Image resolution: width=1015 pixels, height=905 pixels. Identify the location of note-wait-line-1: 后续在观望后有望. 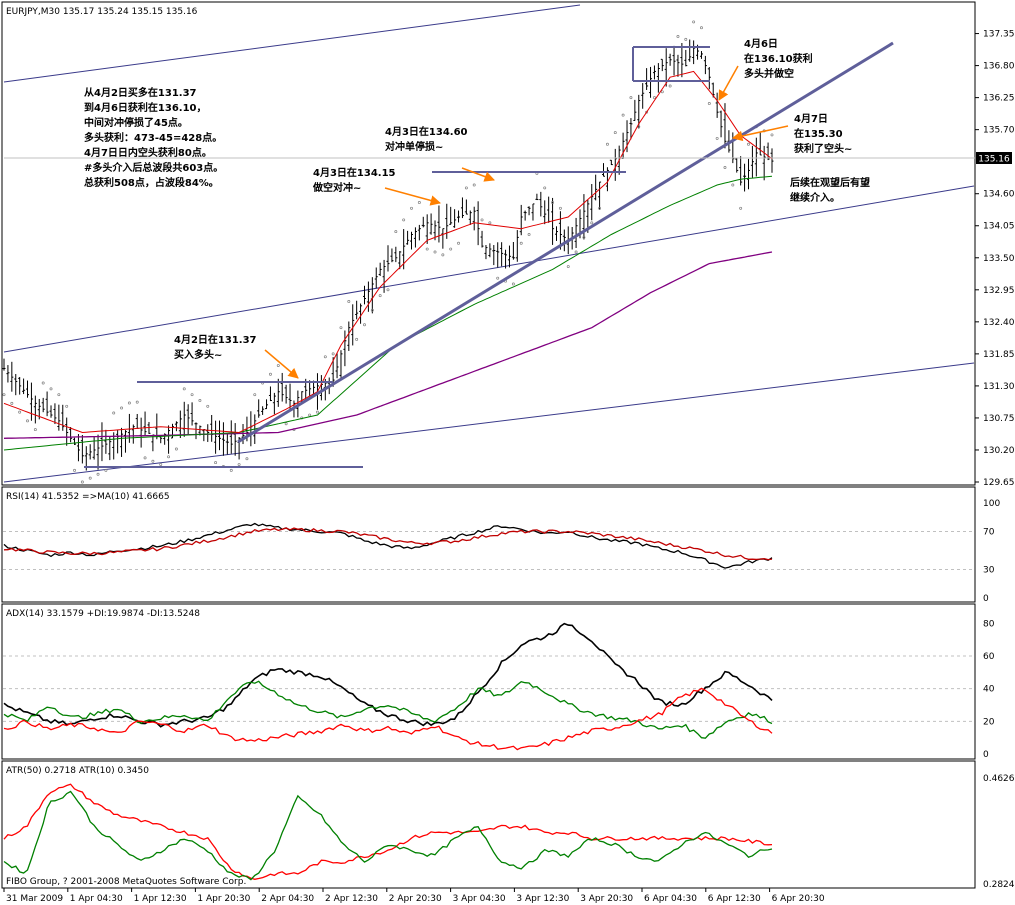
(830, 182).